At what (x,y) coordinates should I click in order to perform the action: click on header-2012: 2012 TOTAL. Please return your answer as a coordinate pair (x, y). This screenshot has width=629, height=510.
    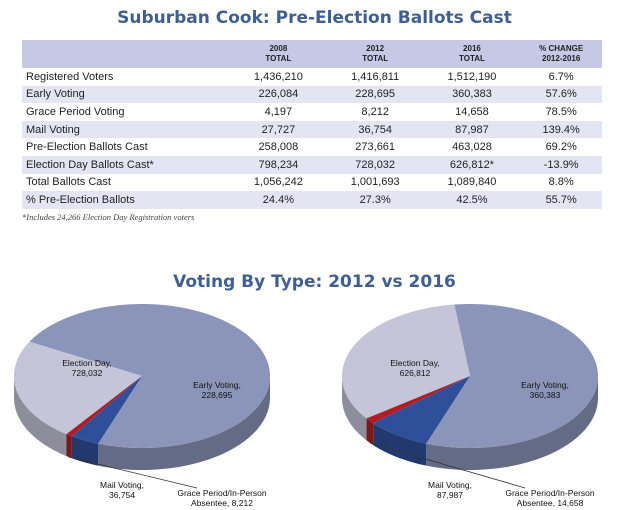
    Looking at the image, I should click on (375, 54).